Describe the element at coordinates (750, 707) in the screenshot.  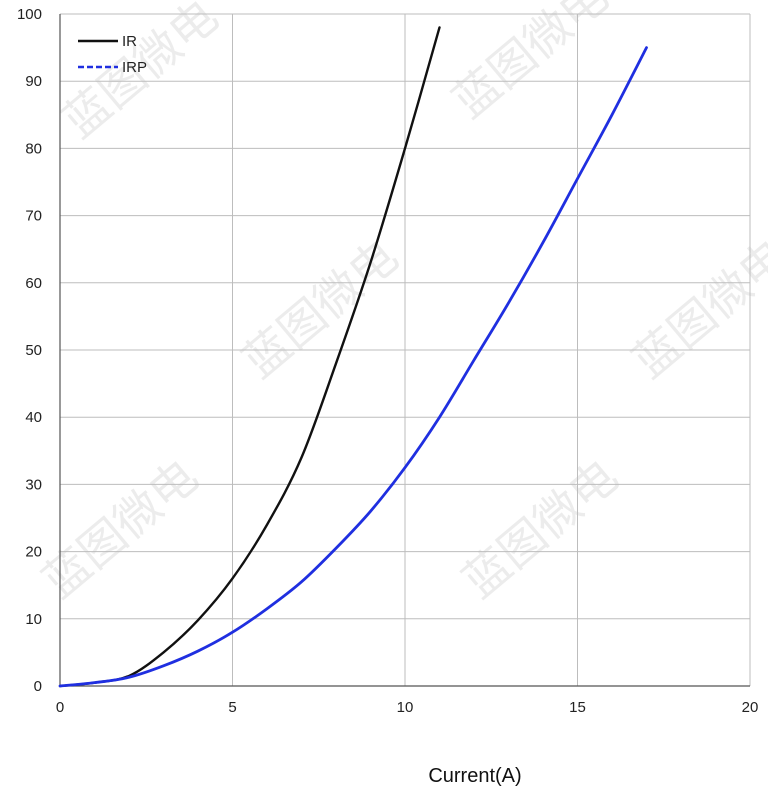
I see `x-tick-label: 20` at that location.